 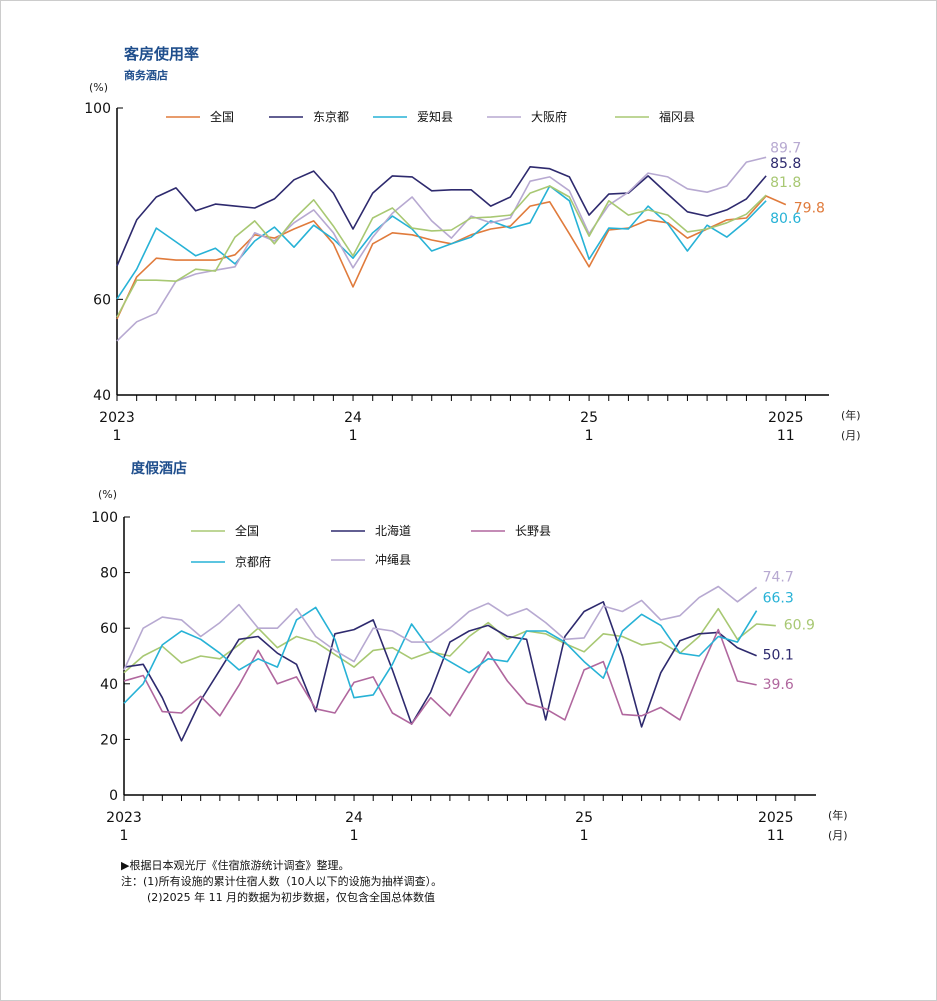 I want to click on chart2-x-tick-month: 11, so click(x=776, y=836).